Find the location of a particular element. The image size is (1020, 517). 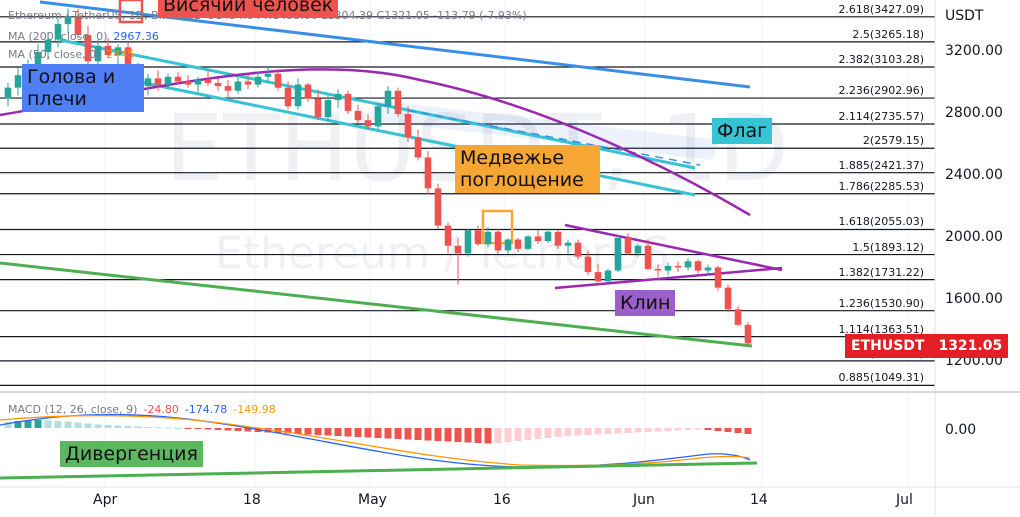

price-tick-label: 1600.00 is located at coordinates (974, 299).